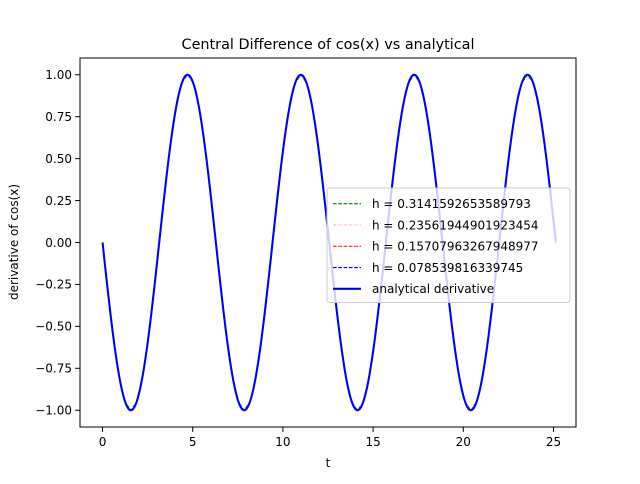  I want to click on legend-entry-label: h = 0.3141592653589793, so click(451, 204).